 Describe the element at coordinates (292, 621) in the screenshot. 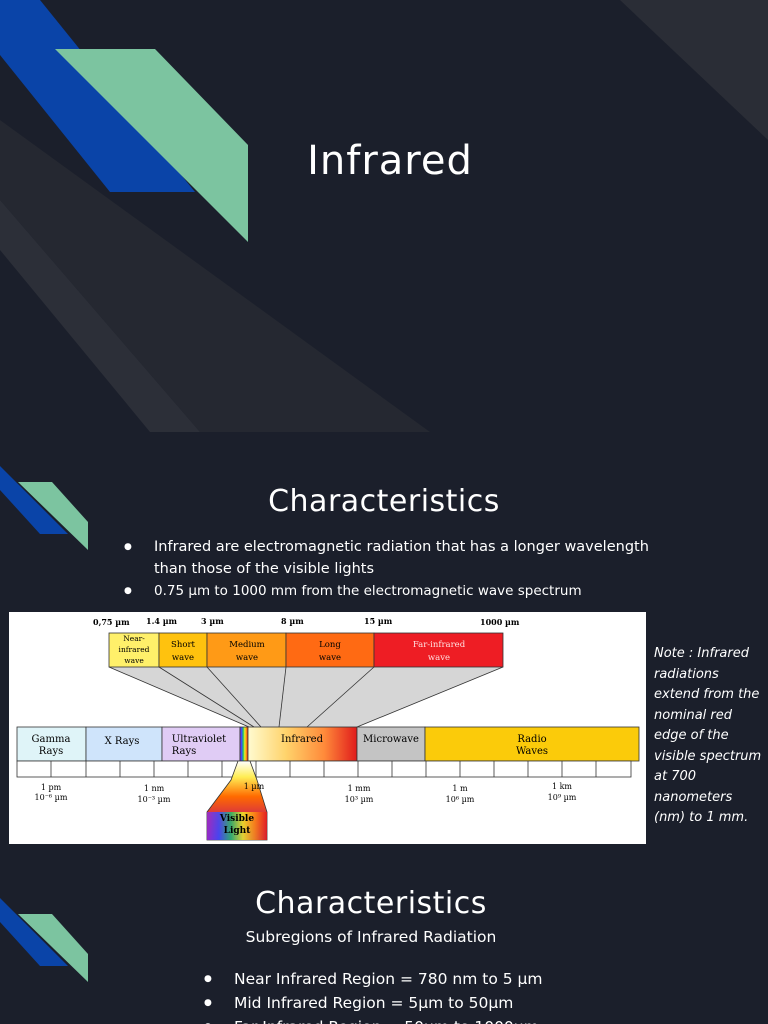

I see `top-scale-label: 8 µm` at that location.